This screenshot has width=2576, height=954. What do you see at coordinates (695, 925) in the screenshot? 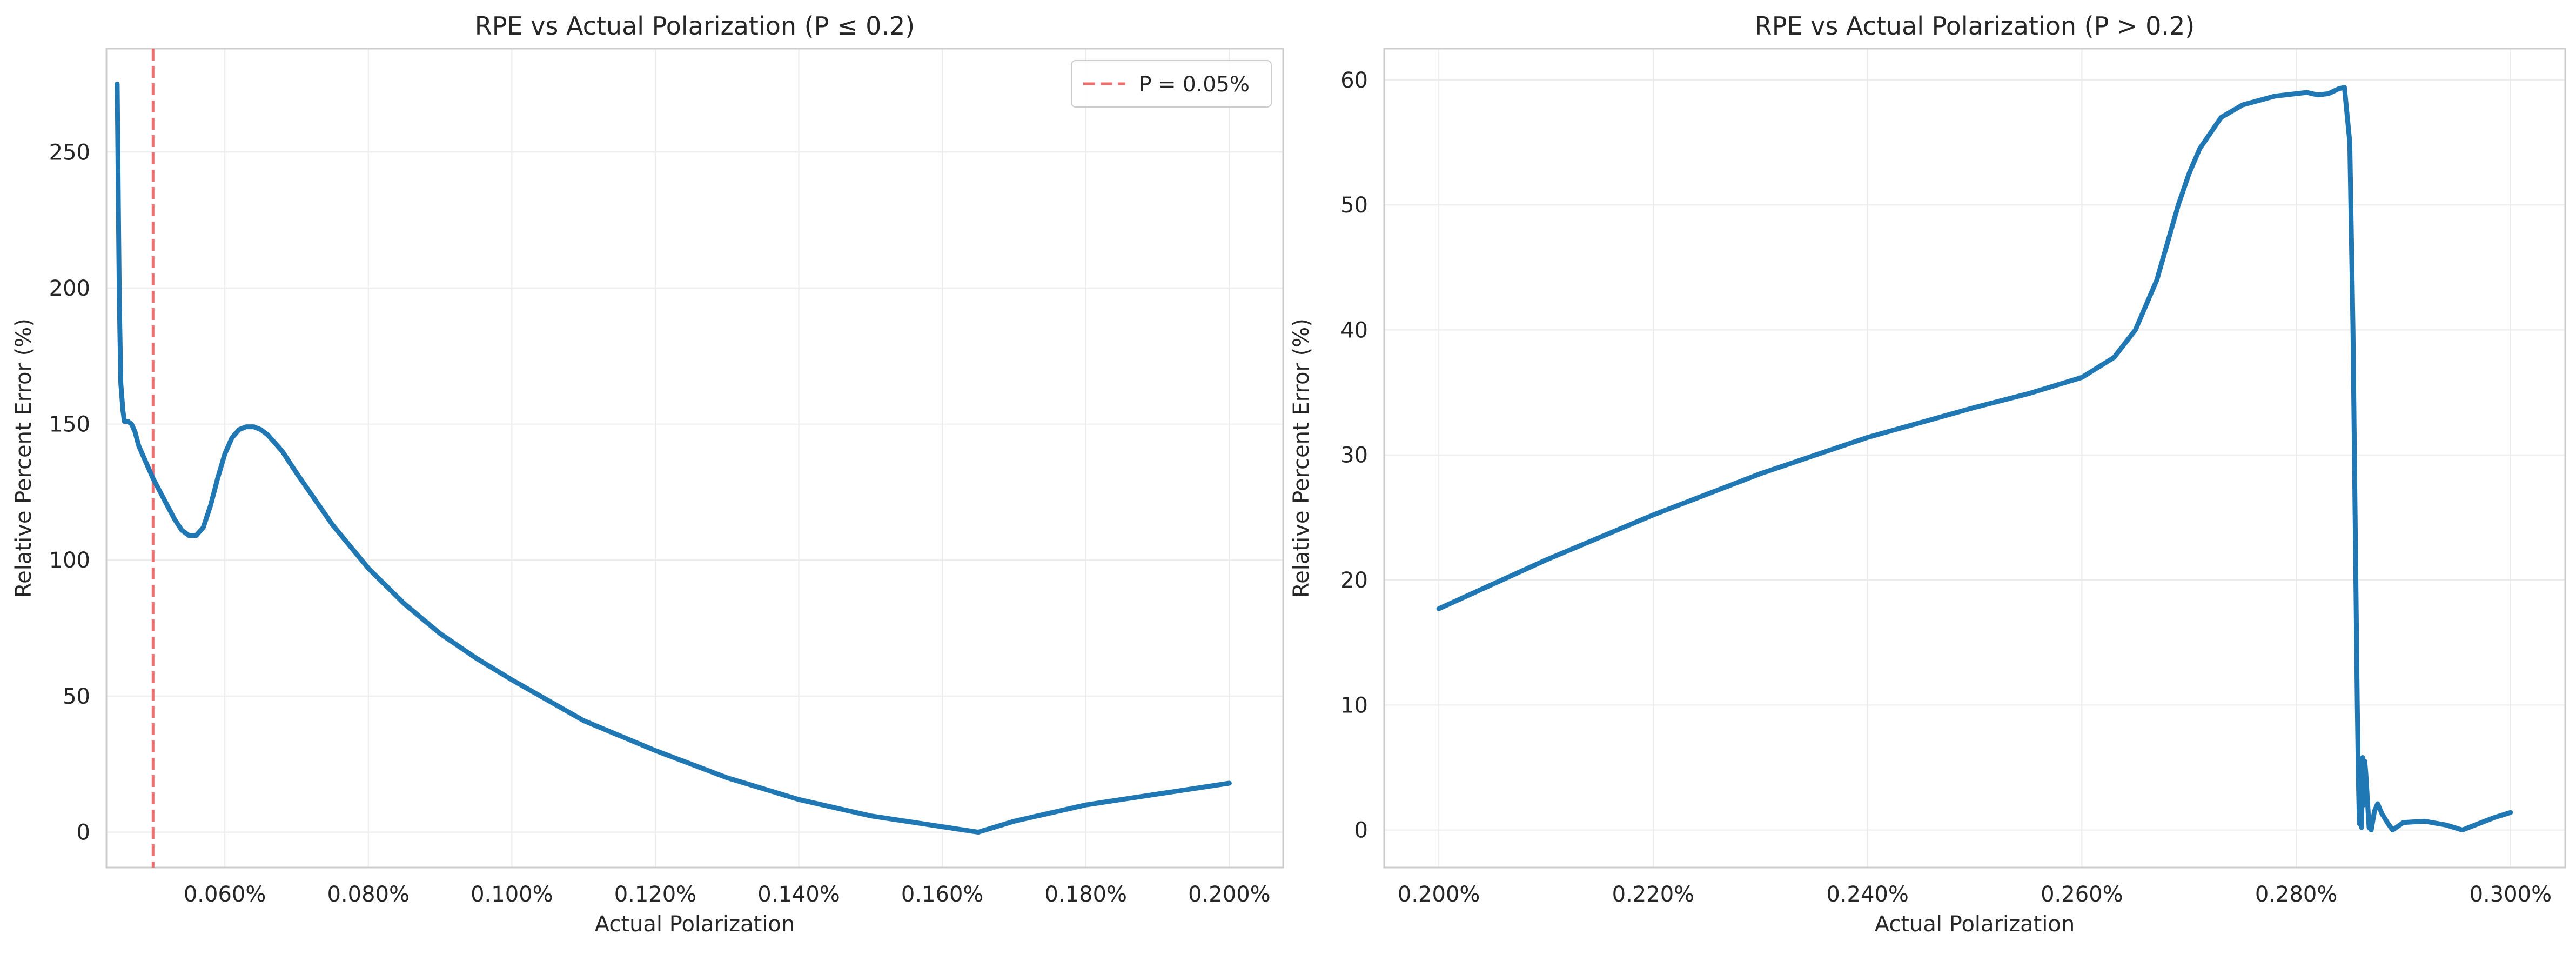
I see `left-x-axis-label: Actual Polarization` at bounding box center [695, 925].